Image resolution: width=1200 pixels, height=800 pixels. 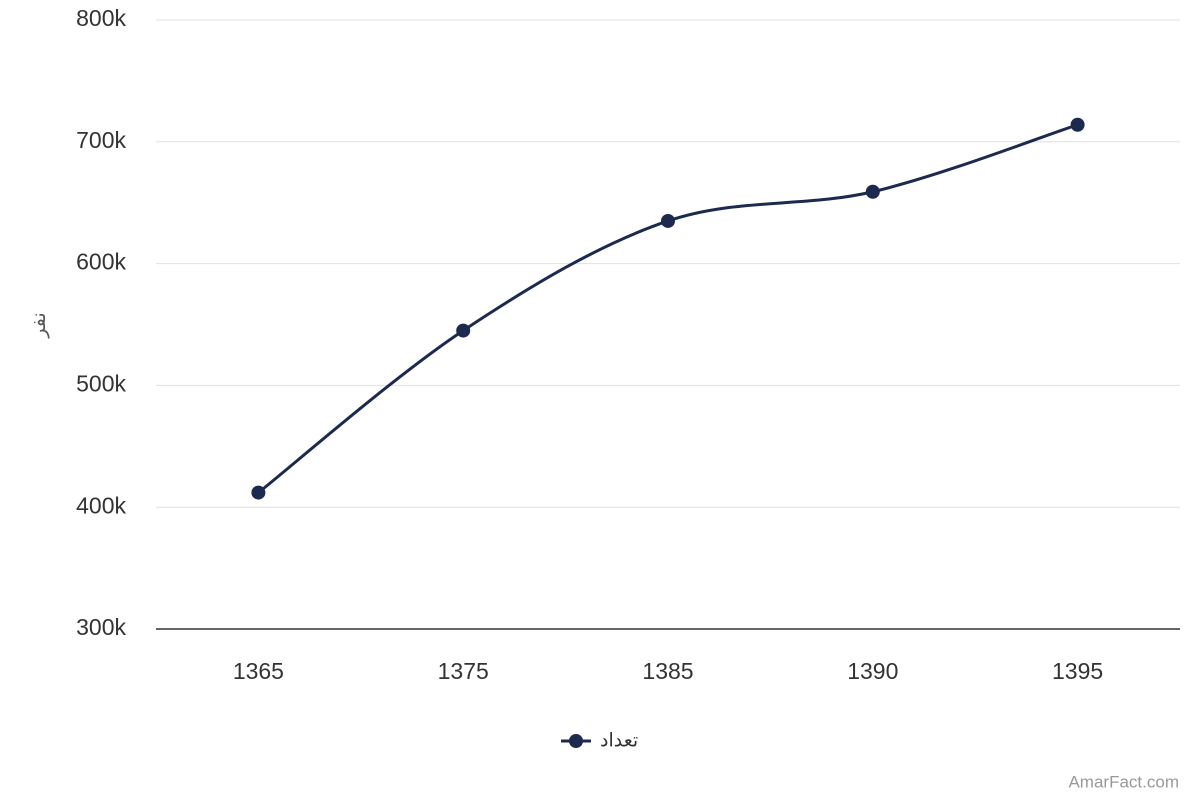 What do you see at coordinates (101, 505) in the screenshot?
I see `y-tick-label: 400k` at bounding box center [101, 505].